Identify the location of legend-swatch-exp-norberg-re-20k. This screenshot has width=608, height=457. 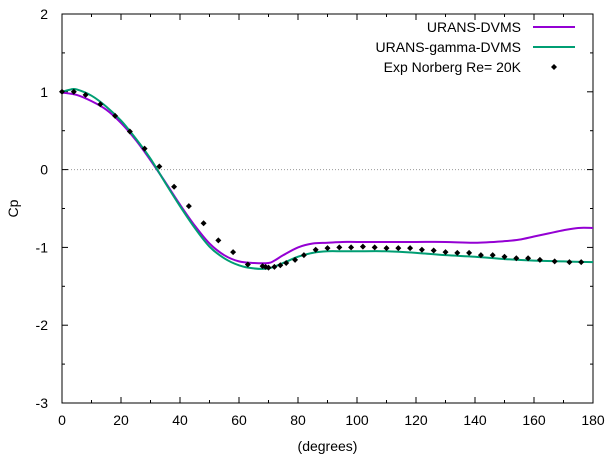
(554, 67).